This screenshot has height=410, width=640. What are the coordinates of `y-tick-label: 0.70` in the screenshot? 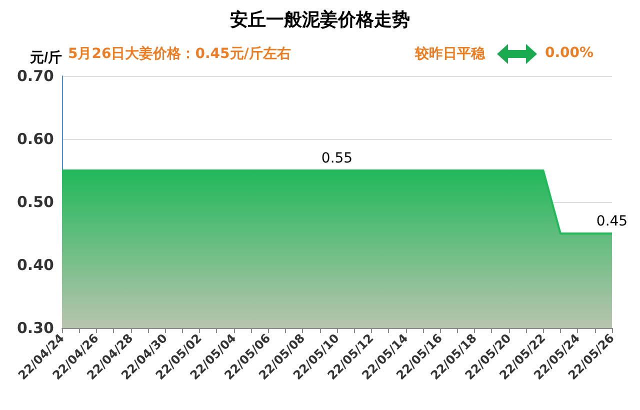 It's located at (35, 76).